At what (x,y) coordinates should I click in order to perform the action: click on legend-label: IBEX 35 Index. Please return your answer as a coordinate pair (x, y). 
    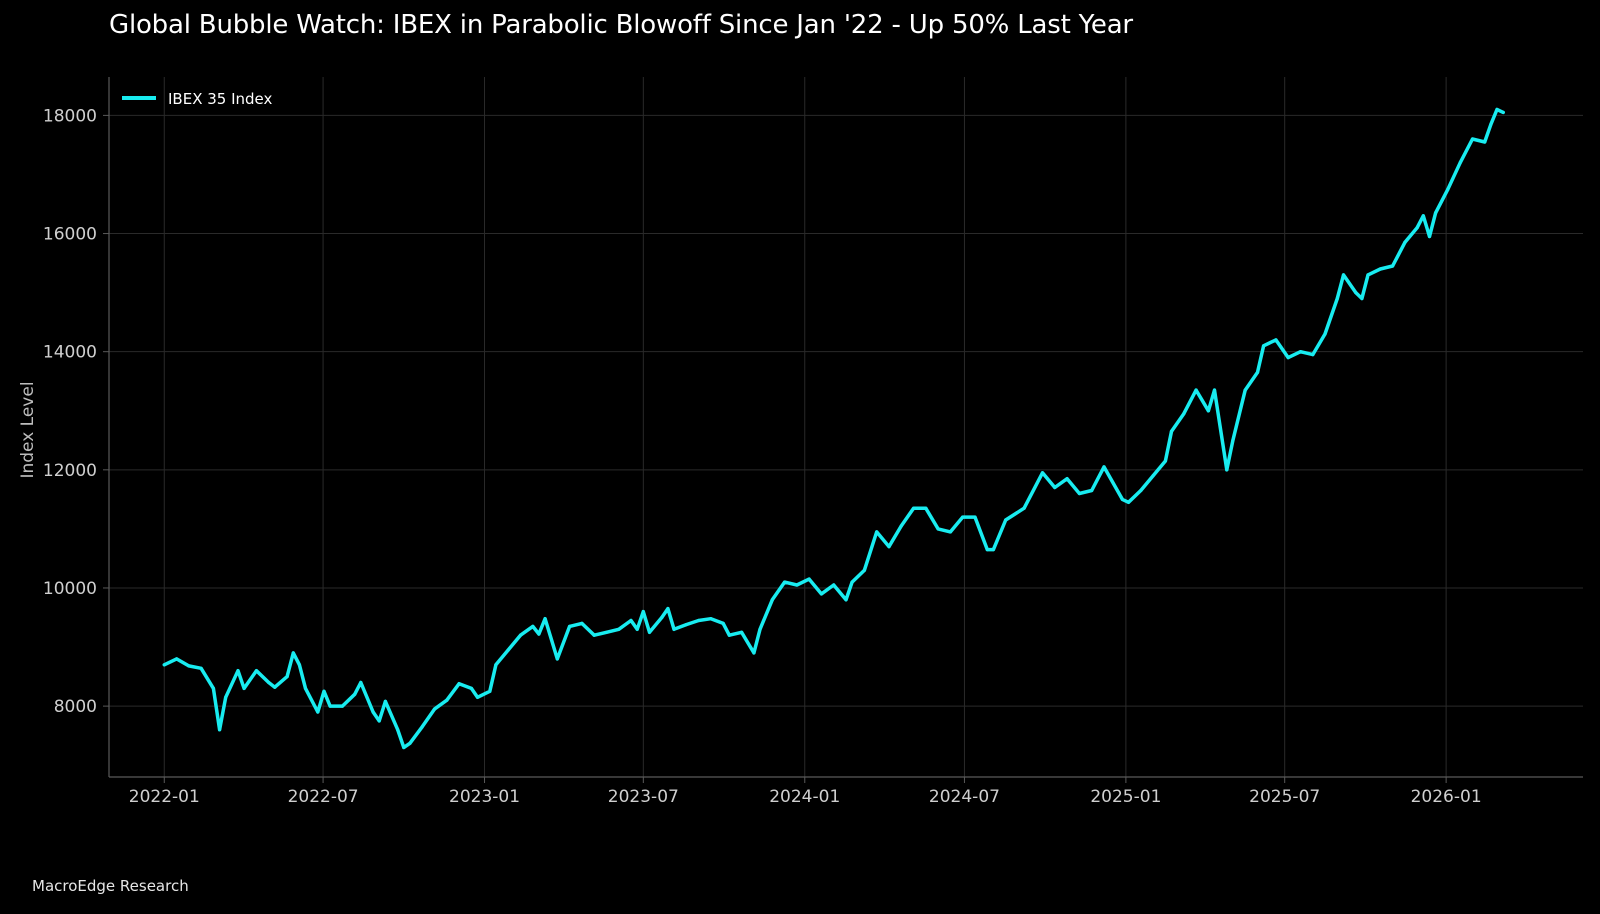
    Looking at the image, I should click on (220, 99).